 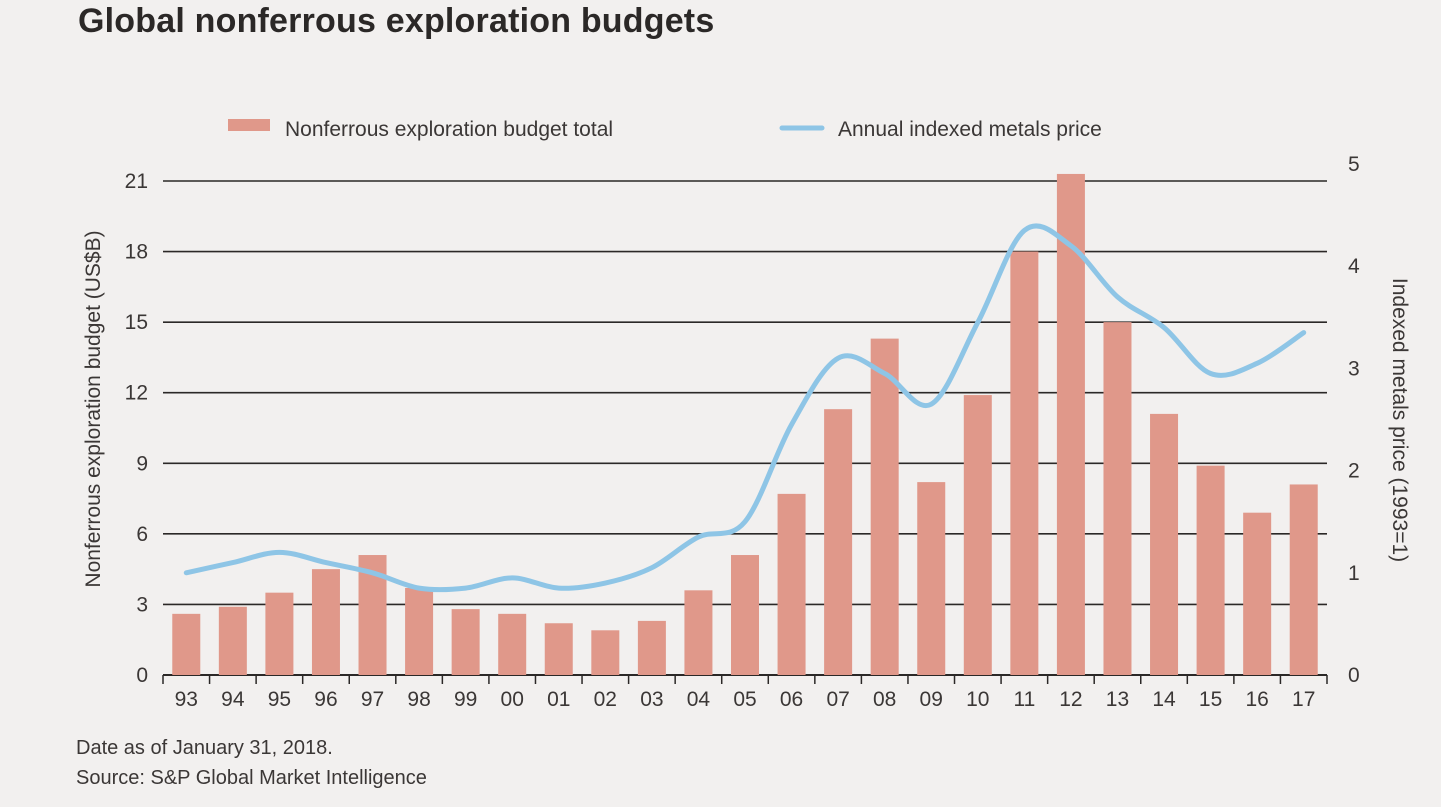 What do you see at coordinates (791, 699) in the screenshot?
I see `x-tick-label: 06` at bounding box center [791, 699].